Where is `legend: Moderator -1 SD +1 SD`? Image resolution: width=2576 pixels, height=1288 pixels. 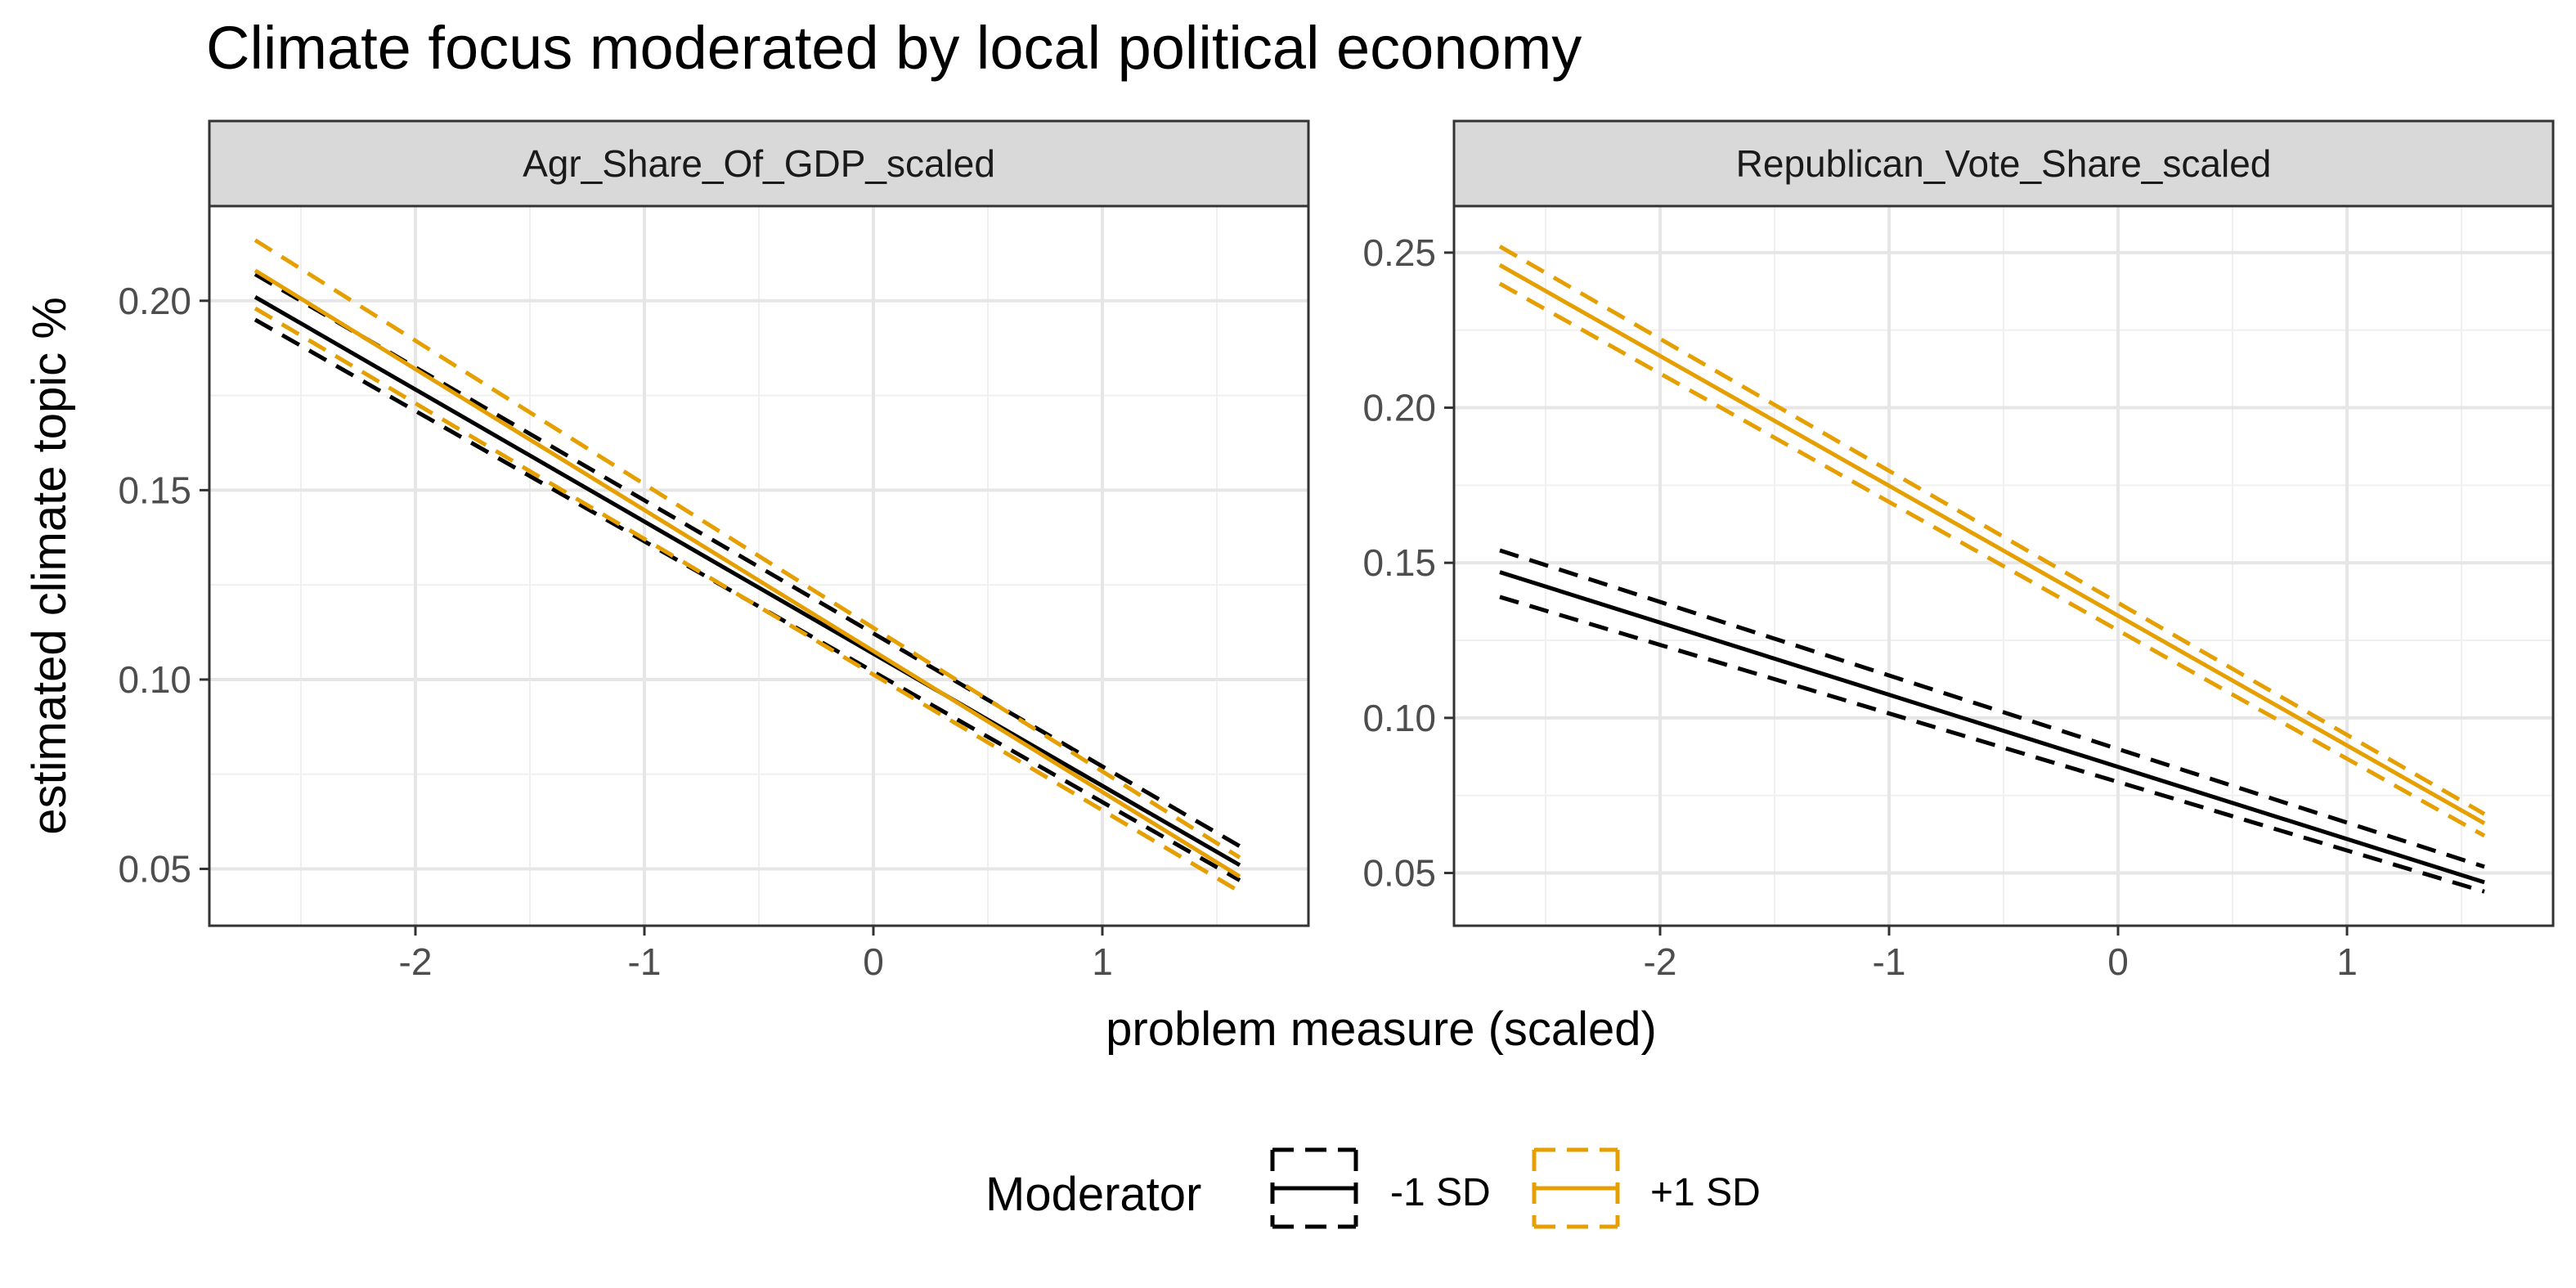 legend: Moderator -1 SD +1 SD is located at coordinates (1373, 1188).